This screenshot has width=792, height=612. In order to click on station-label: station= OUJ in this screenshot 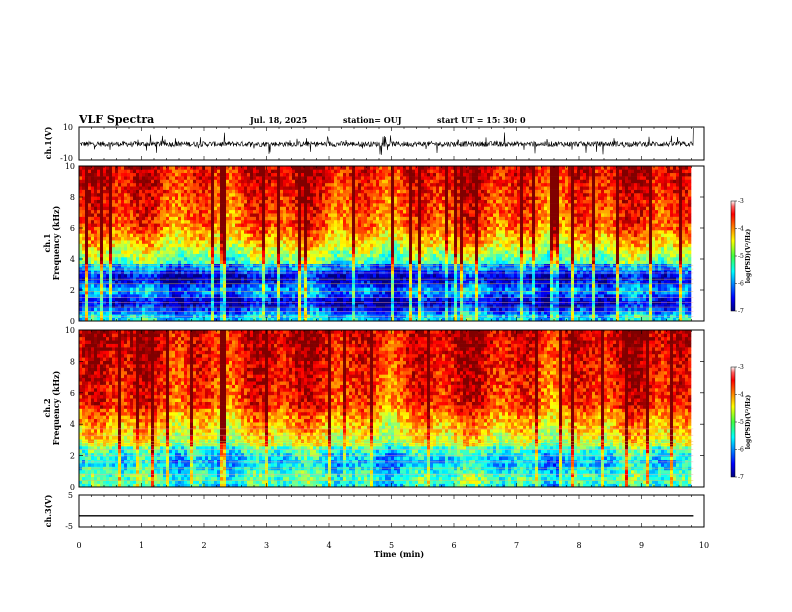, I will do `click(372, 120)`.